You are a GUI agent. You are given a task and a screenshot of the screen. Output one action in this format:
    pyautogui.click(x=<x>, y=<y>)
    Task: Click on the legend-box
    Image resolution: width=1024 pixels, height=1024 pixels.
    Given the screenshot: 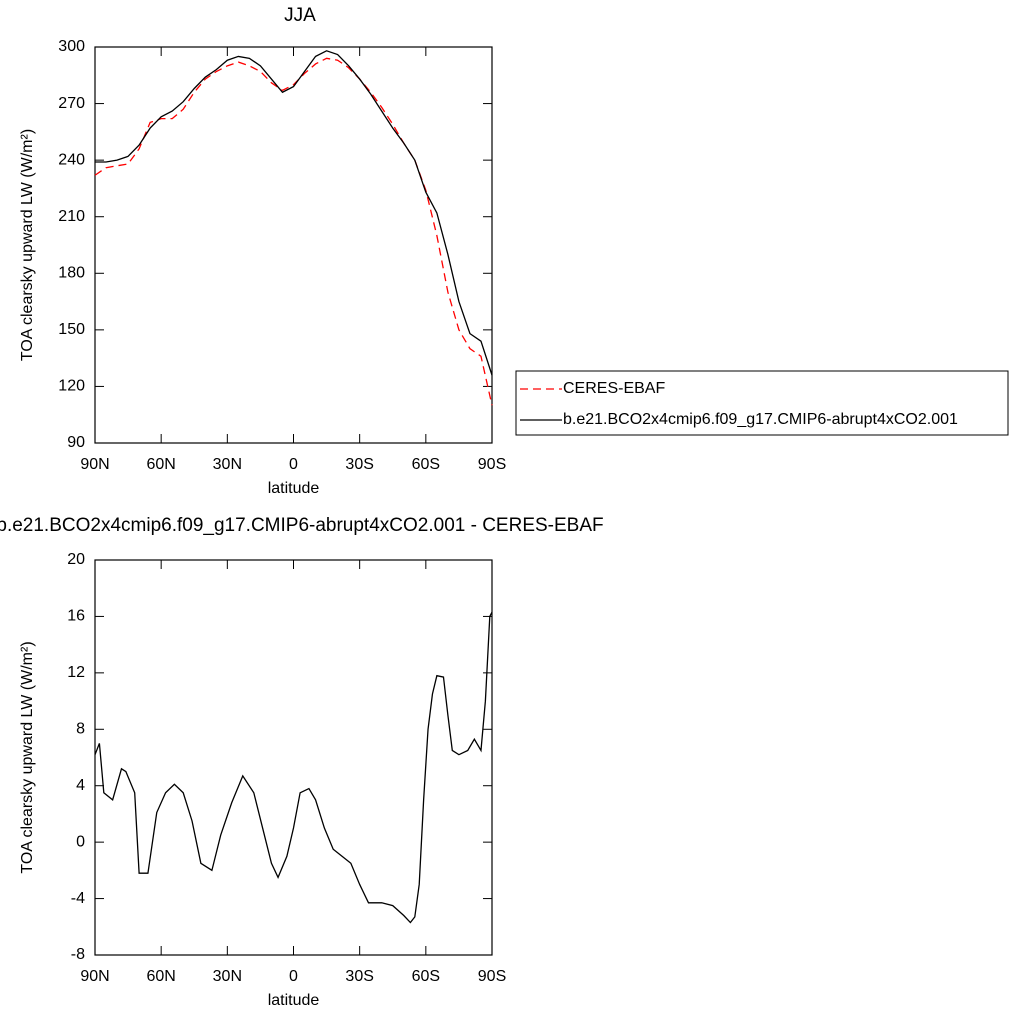 What is the action you would take?
    pyautogui.click(x=762, y=403)
    